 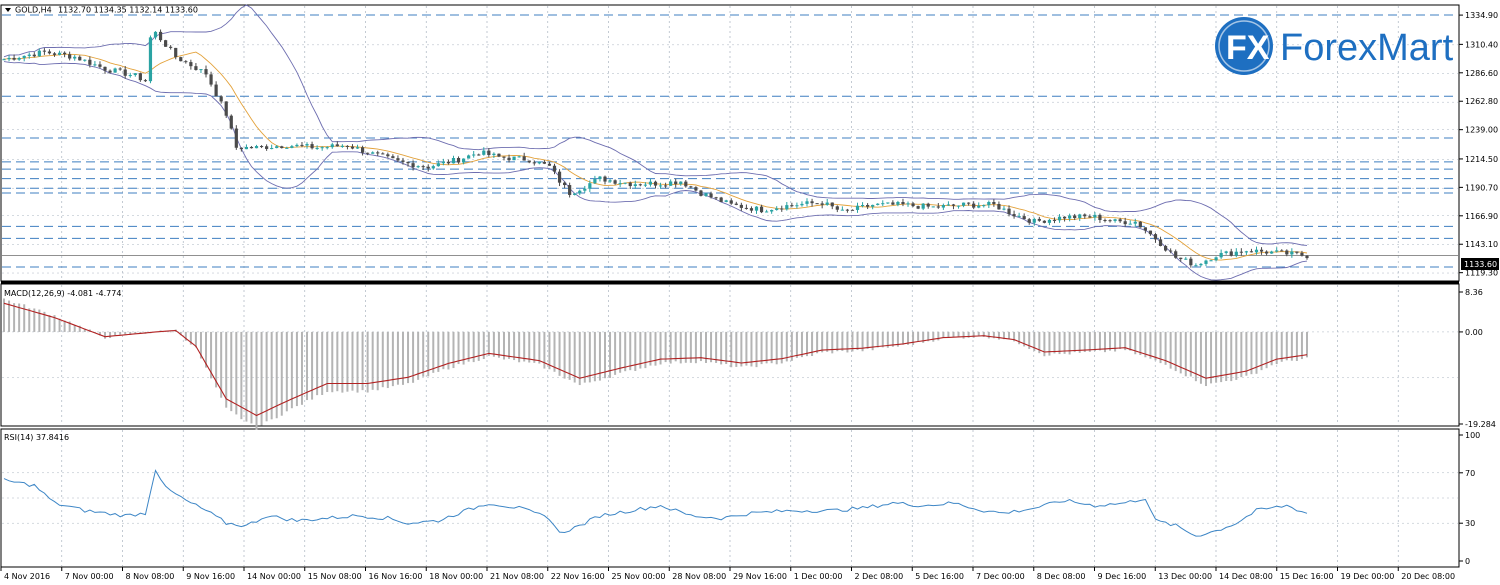 I want to click on x-tick-label: 15 Dec 16:00, so click(x=1307, y=576).